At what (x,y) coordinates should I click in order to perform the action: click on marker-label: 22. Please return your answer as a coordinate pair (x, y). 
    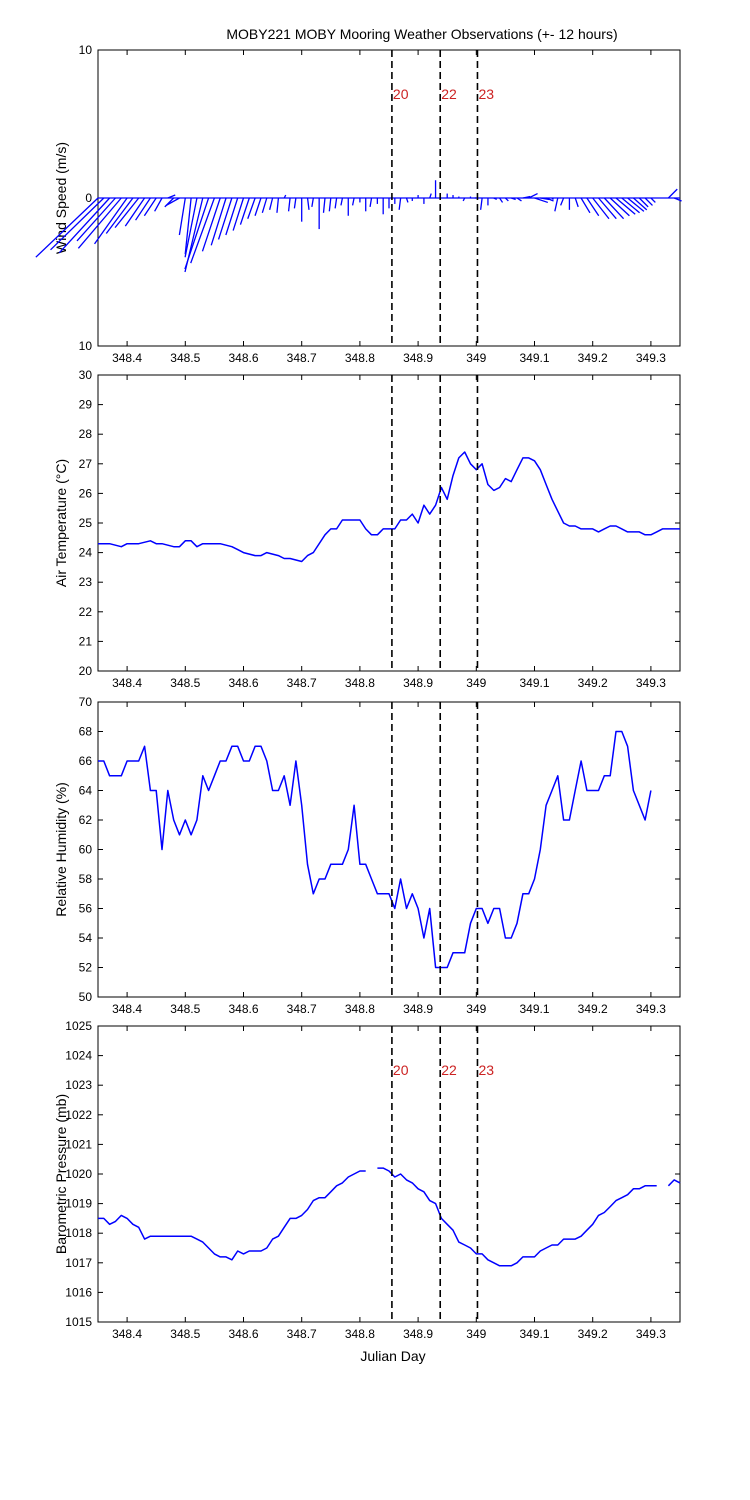
    Looking at the image, I should click on (449, 94).